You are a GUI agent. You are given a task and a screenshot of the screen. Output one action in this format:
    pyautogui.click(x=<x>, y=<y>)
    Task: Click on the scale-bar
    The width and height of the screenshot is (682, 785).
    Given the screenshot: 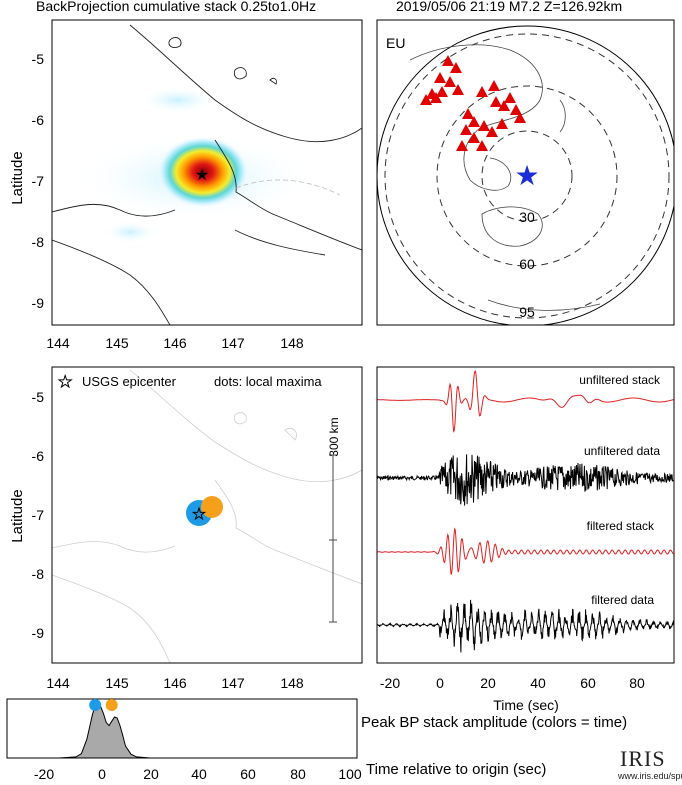 What is the action you would take?
    pyautogui.click(x=333, y=538)
    